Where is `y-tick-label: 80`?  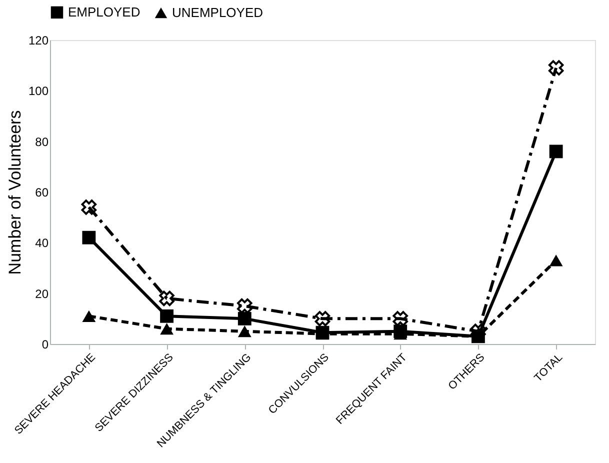
y-tick-label: 80 is located at coordinates (42, 141).